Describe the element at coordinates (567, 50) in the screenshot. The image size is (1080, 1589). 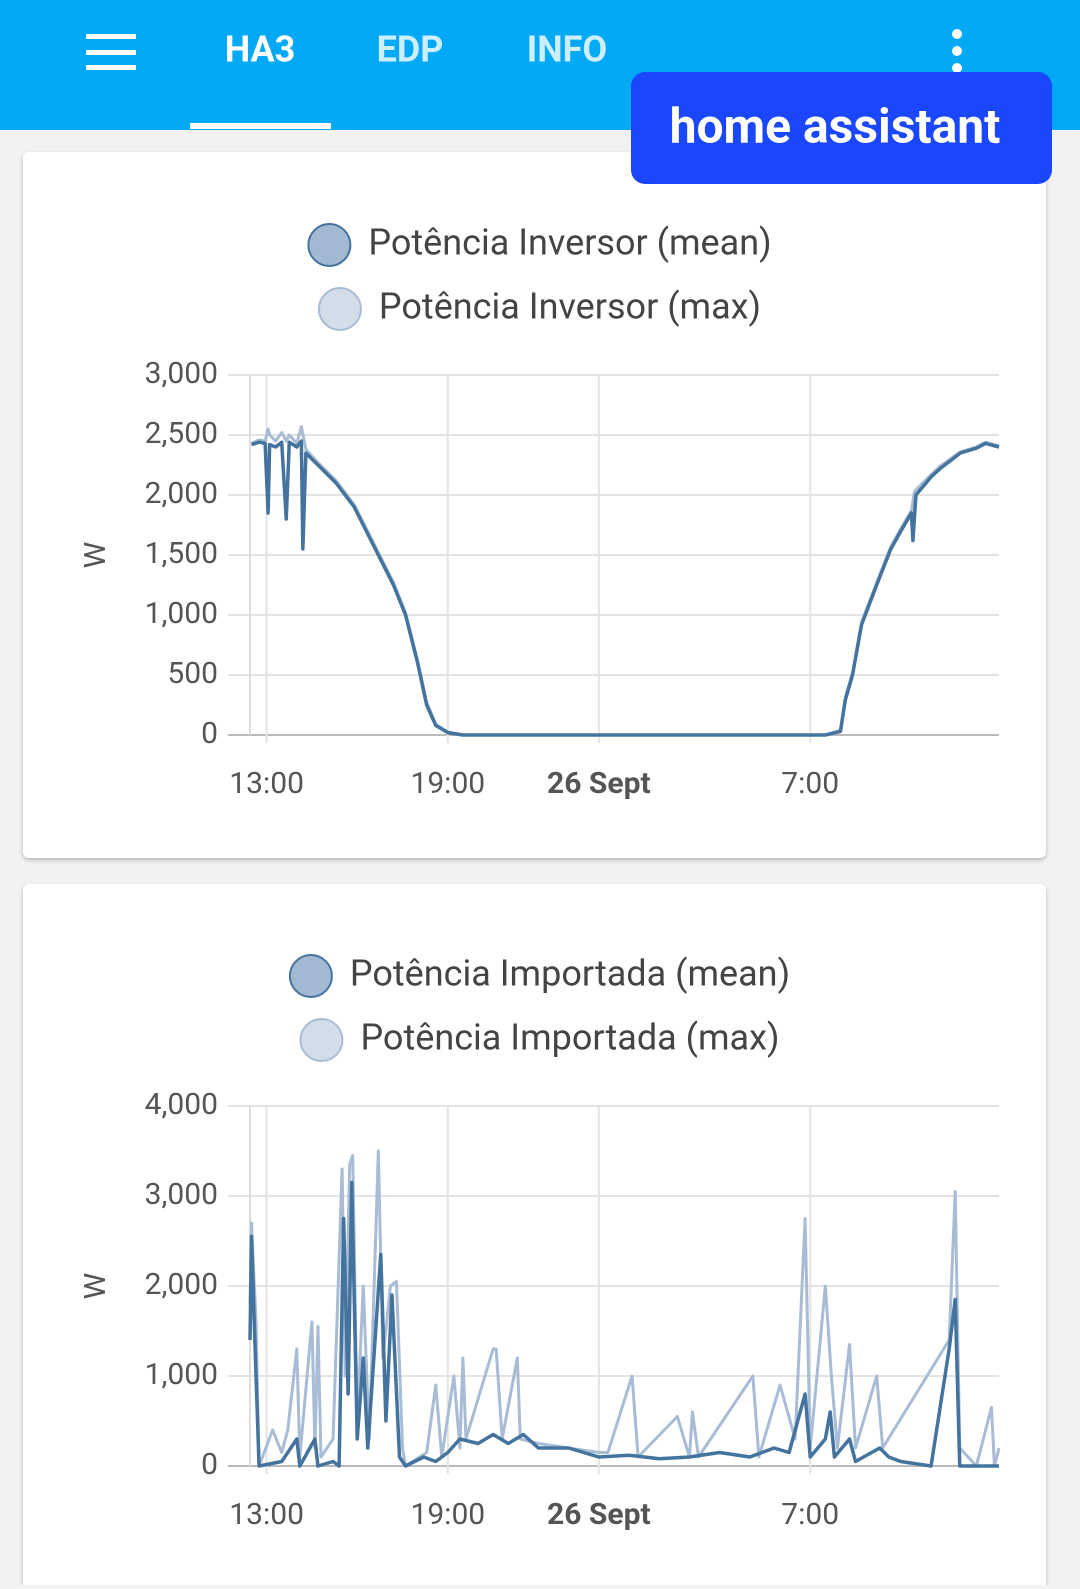
I see `tab: INFO` at that location.